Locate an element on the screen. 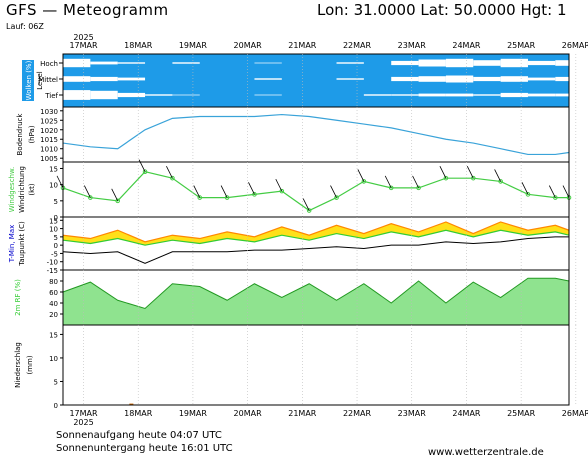 The height and width of the screenshot is (459, 588). time-label-top: 23MAR is located at coordinates (412, 45).